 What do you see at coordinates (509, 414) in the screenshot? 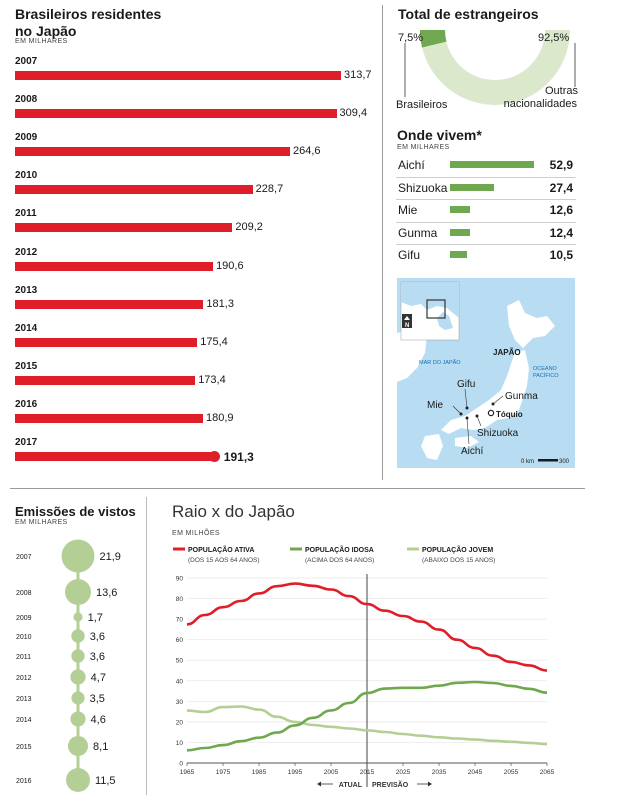
I see `tokyo-label: Tóquio` at bounding box center [509, 414].